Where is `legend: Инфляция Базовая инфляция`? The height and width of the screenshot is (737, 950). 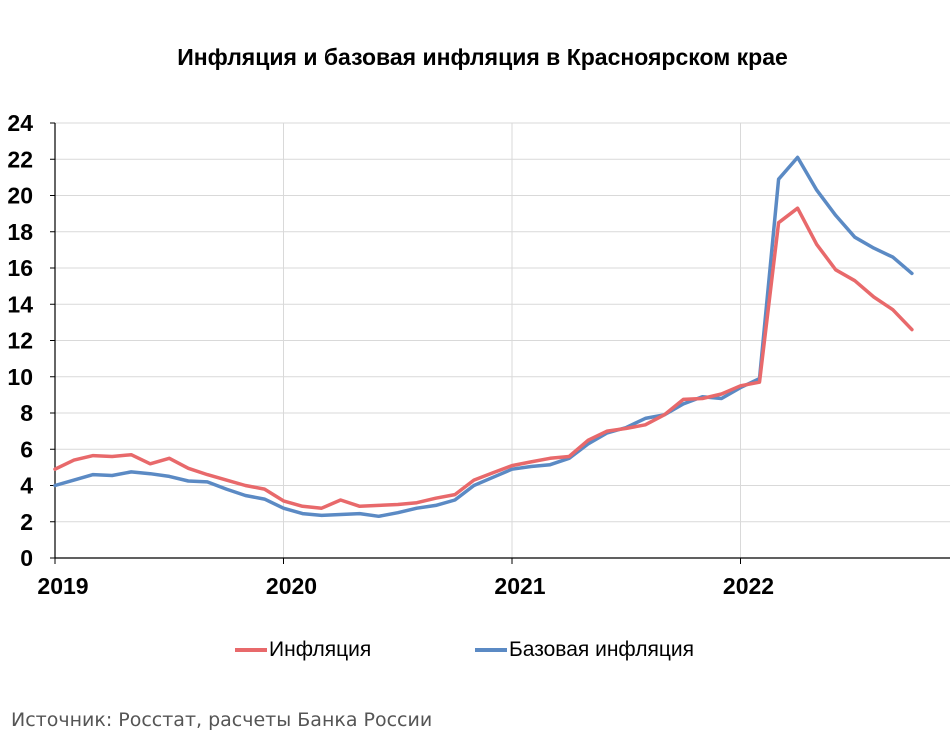 legend: Инфляция Базовая инфляция is located at coordinates (475, 652).